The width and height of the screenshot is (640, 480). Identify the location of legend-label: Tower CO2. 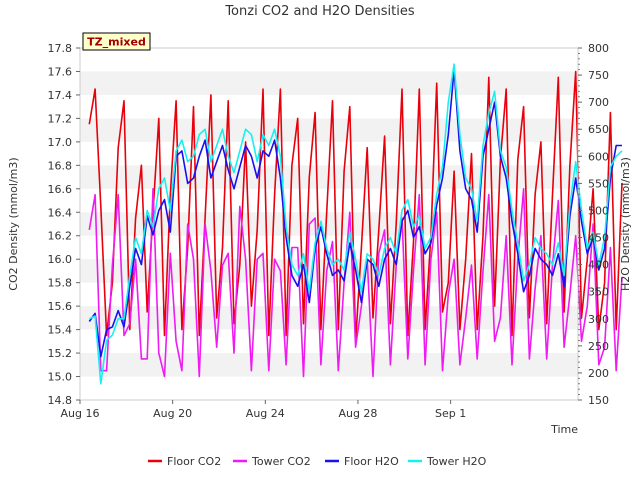
(281, 461).